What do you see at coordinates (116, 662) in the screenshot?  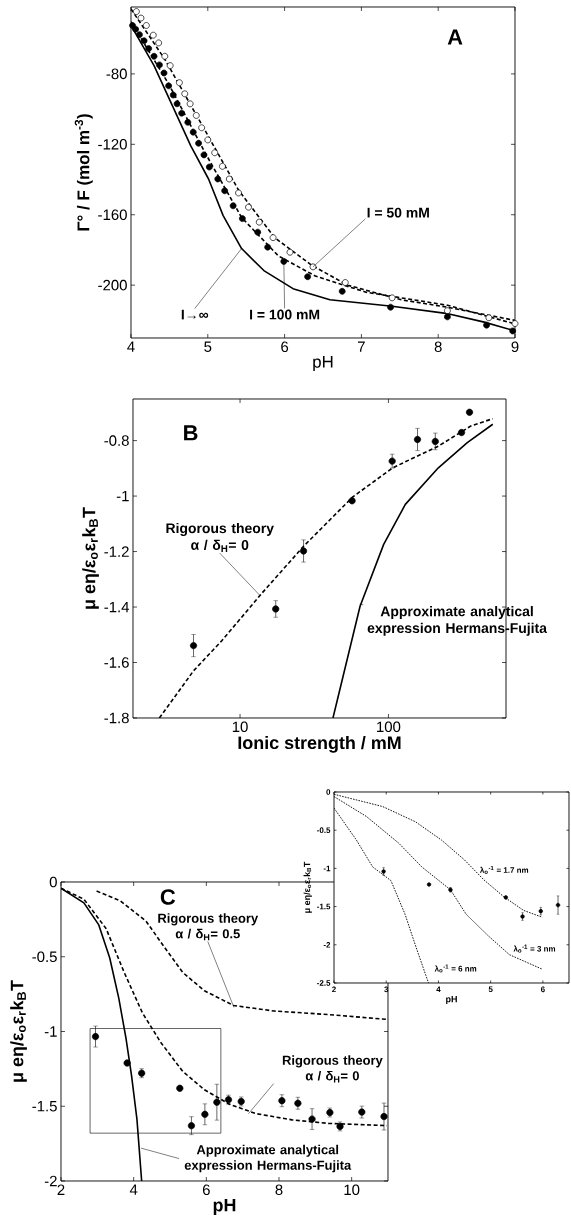 I see `y-tick-label: -1.6` at bounding box center [116, 662].